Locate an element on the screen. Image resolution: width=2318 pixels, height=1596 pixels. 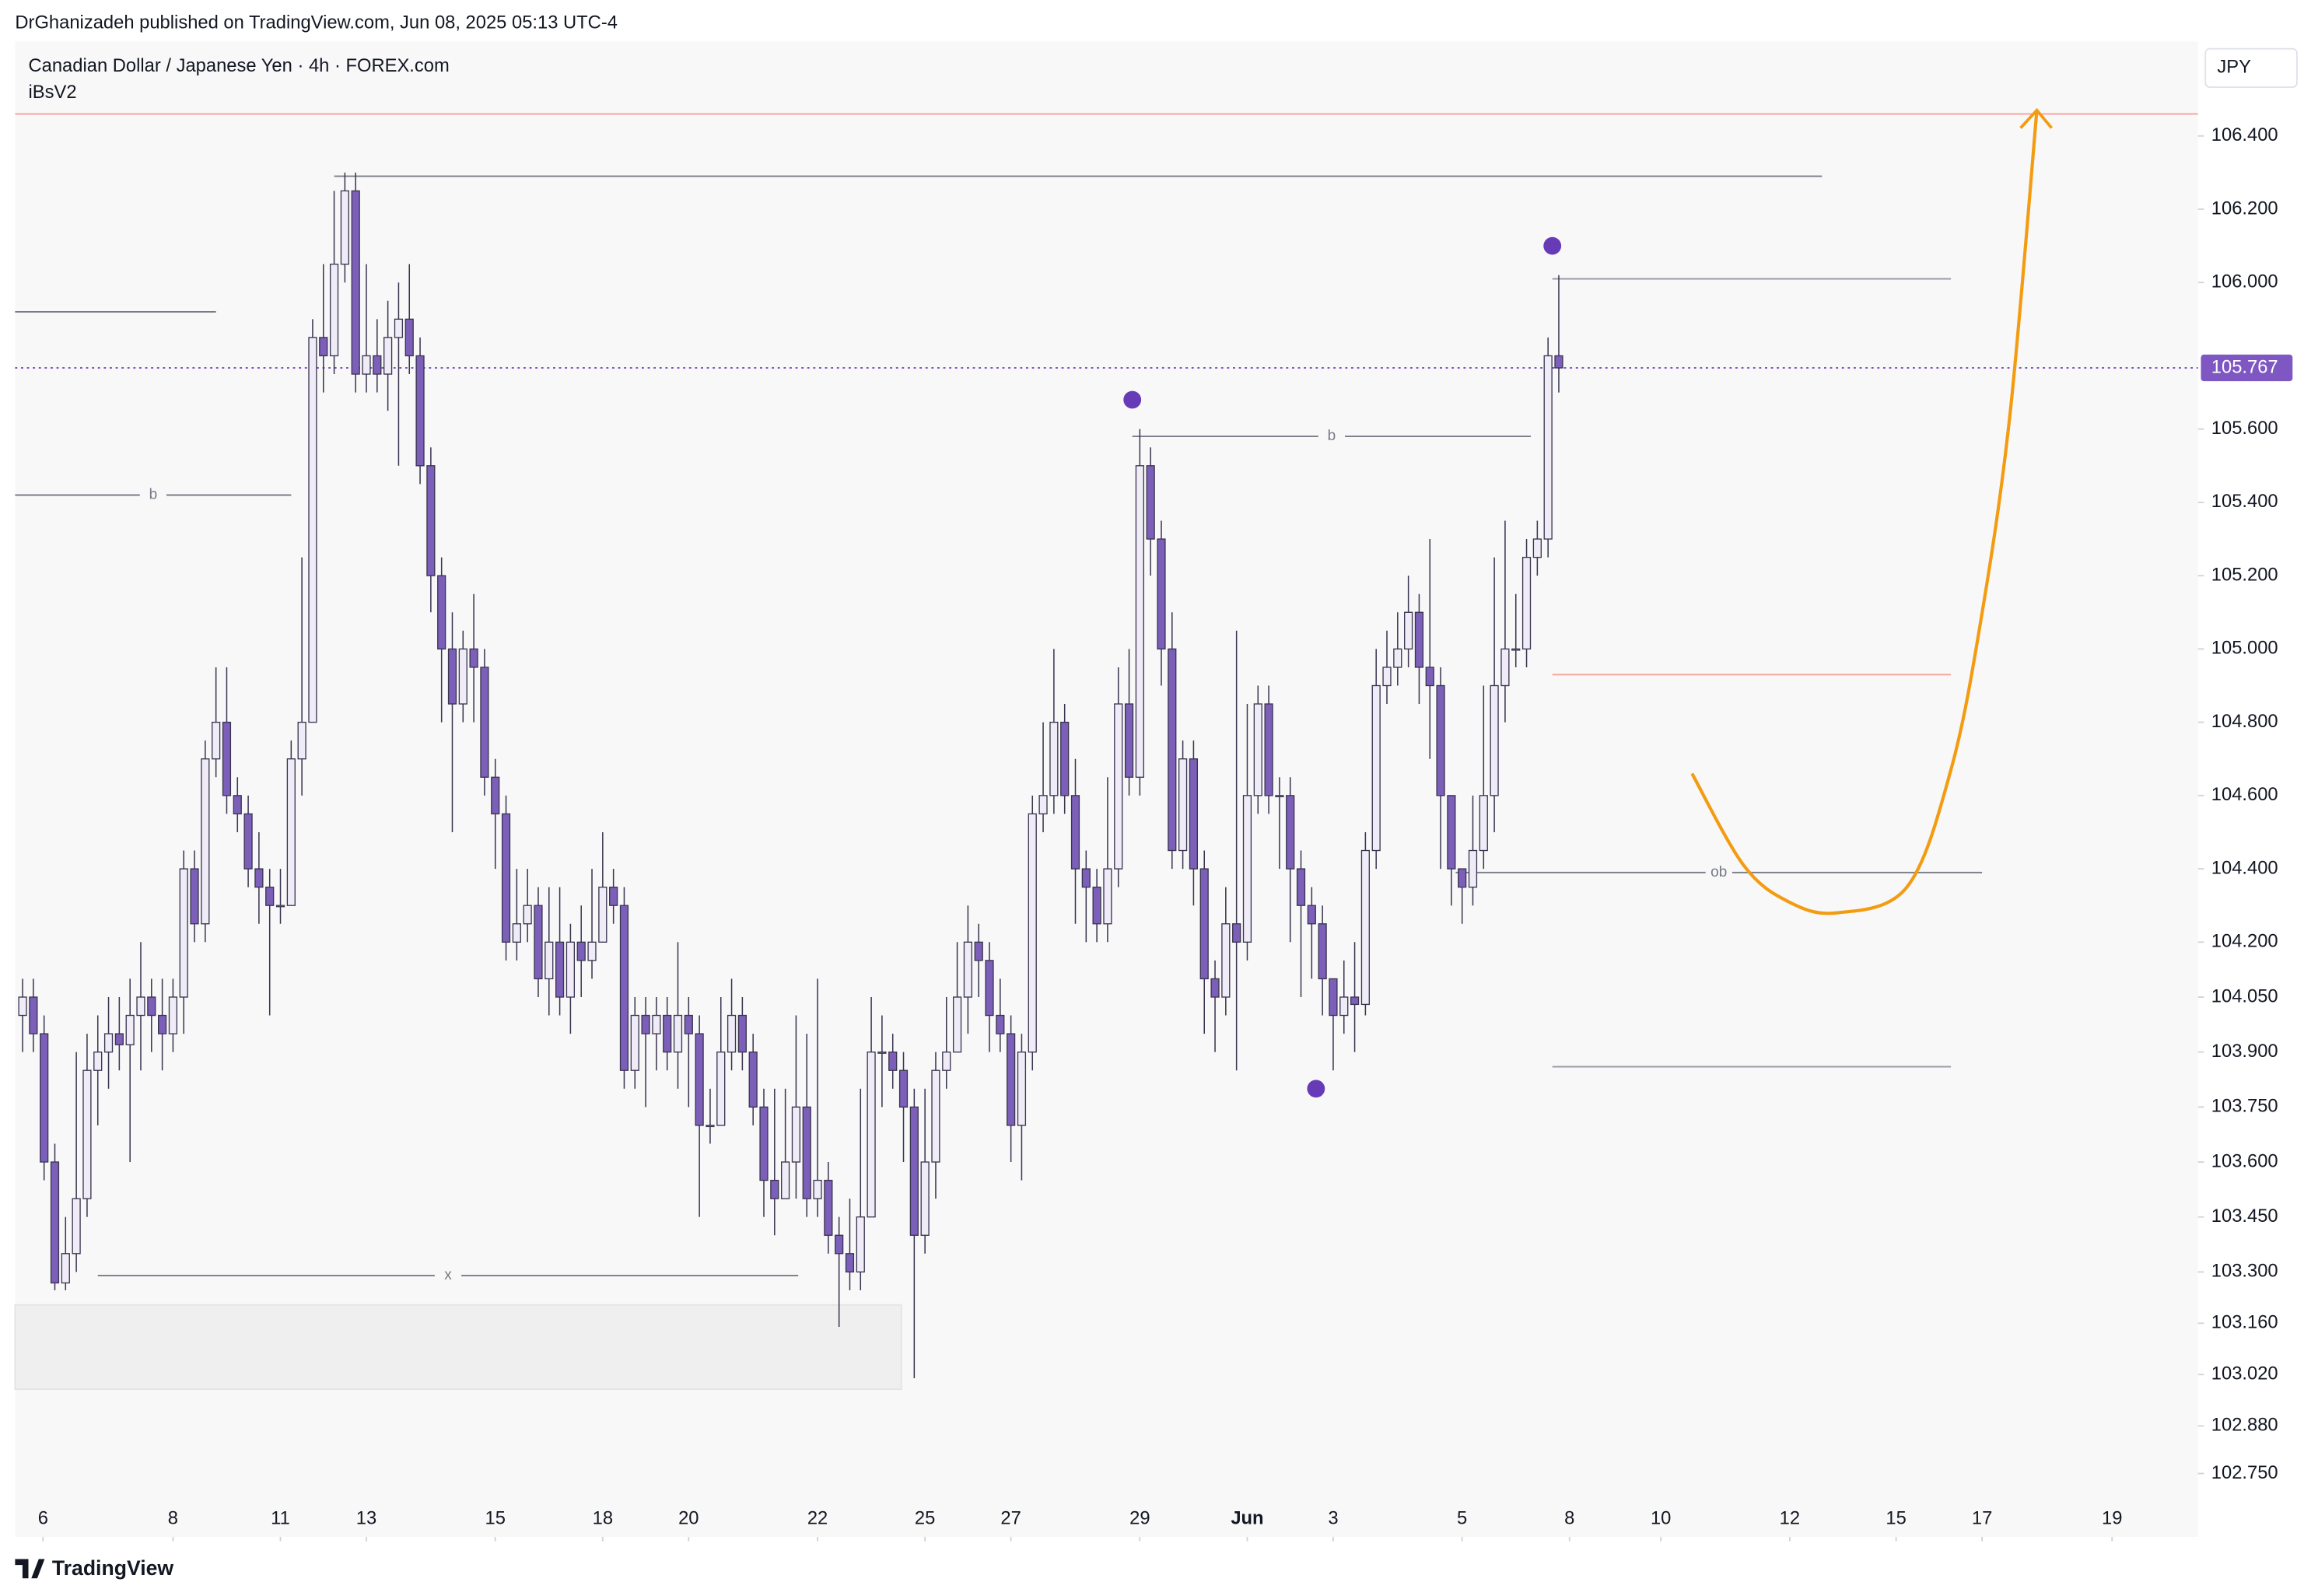
y-tick-label: 105.000 is located at coordinates (2244, 648).